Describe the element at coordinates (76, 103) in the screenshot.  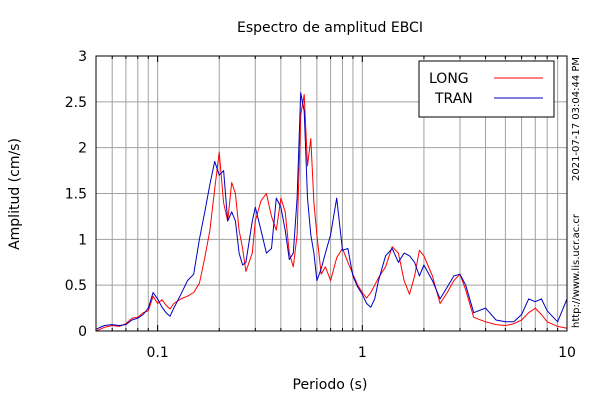
I see `y-tick-label: 2.5` at that location.